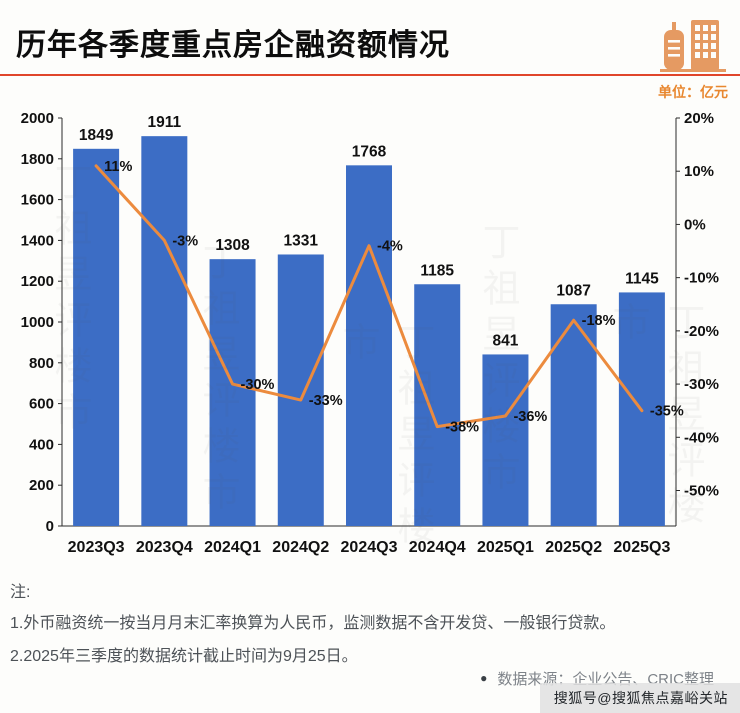 This screenshot has height=713, width=740. What do you see at coordinates (164, 547) in the screenshot?
I see `x-axis-label: 2023Q4` at bounding box center [164, 547].